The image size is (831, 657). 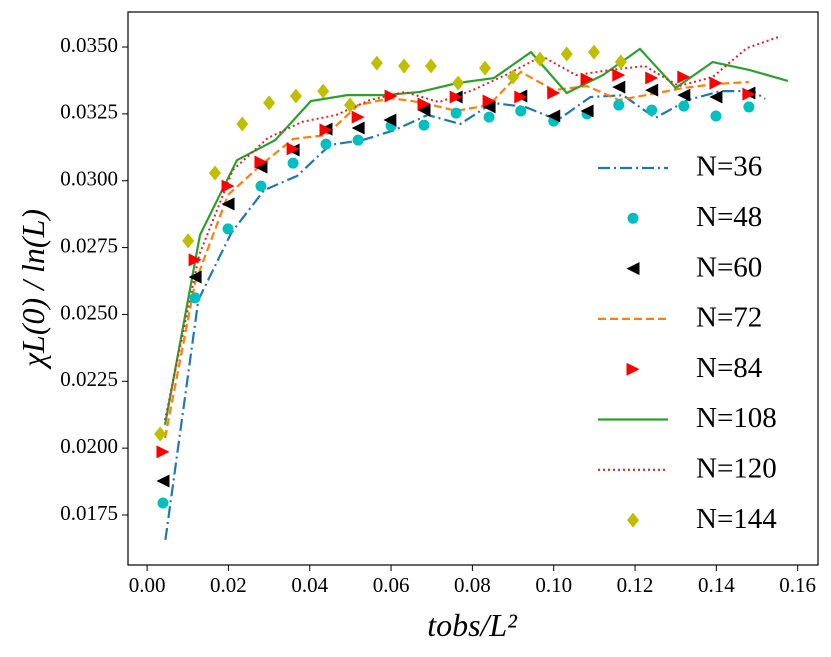 What do you see at coordinates (89, 312) in the screenshot?
I see `y-tick-label: 0.0250` at bounding box center [89, 312].